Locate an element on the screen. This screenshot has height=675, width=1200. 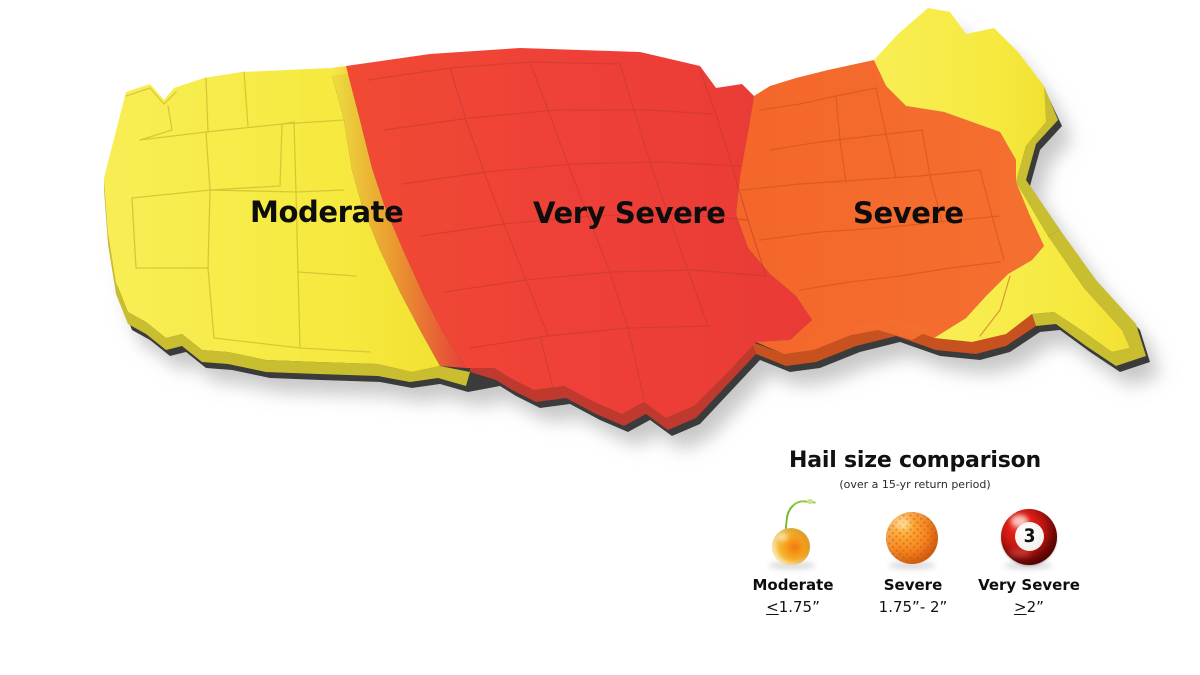
legend-item-name: Very Severe is located at coordinates (1029, 585).